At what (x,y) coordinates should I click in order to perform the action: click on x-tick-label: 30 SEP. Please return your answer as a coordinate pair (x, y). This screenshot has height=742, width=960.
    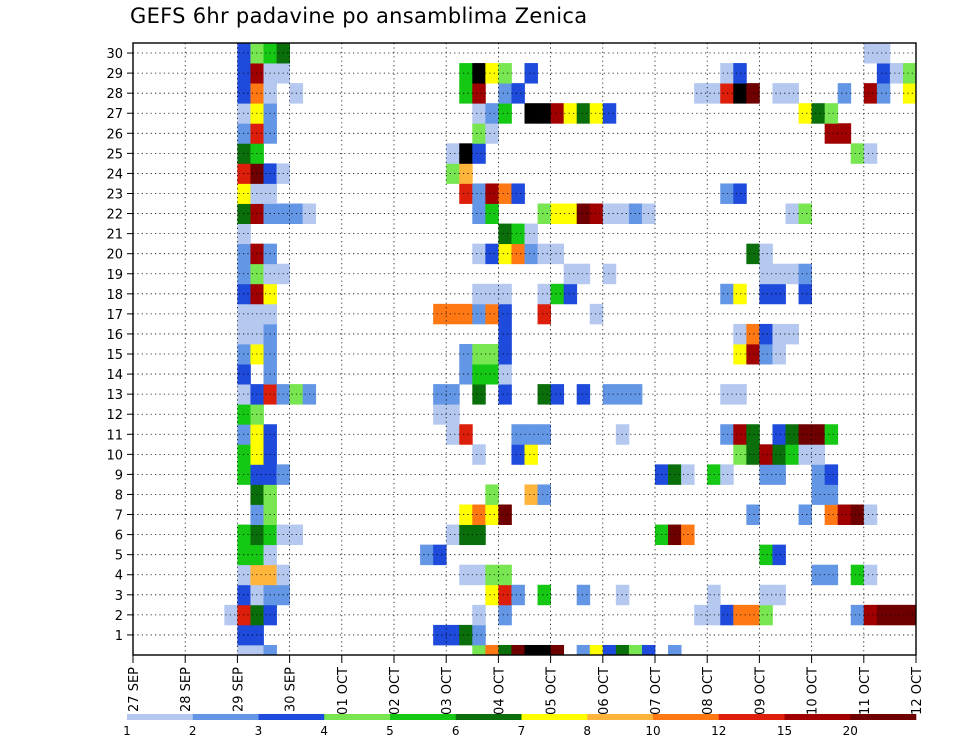
    Looking at the image, I should click on (291, 689).